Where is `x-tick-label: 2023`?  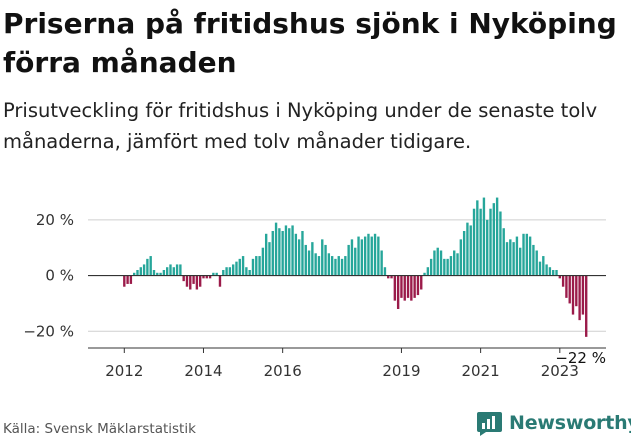 x-tick-label: 2023 is located at coordinates (560, 371).